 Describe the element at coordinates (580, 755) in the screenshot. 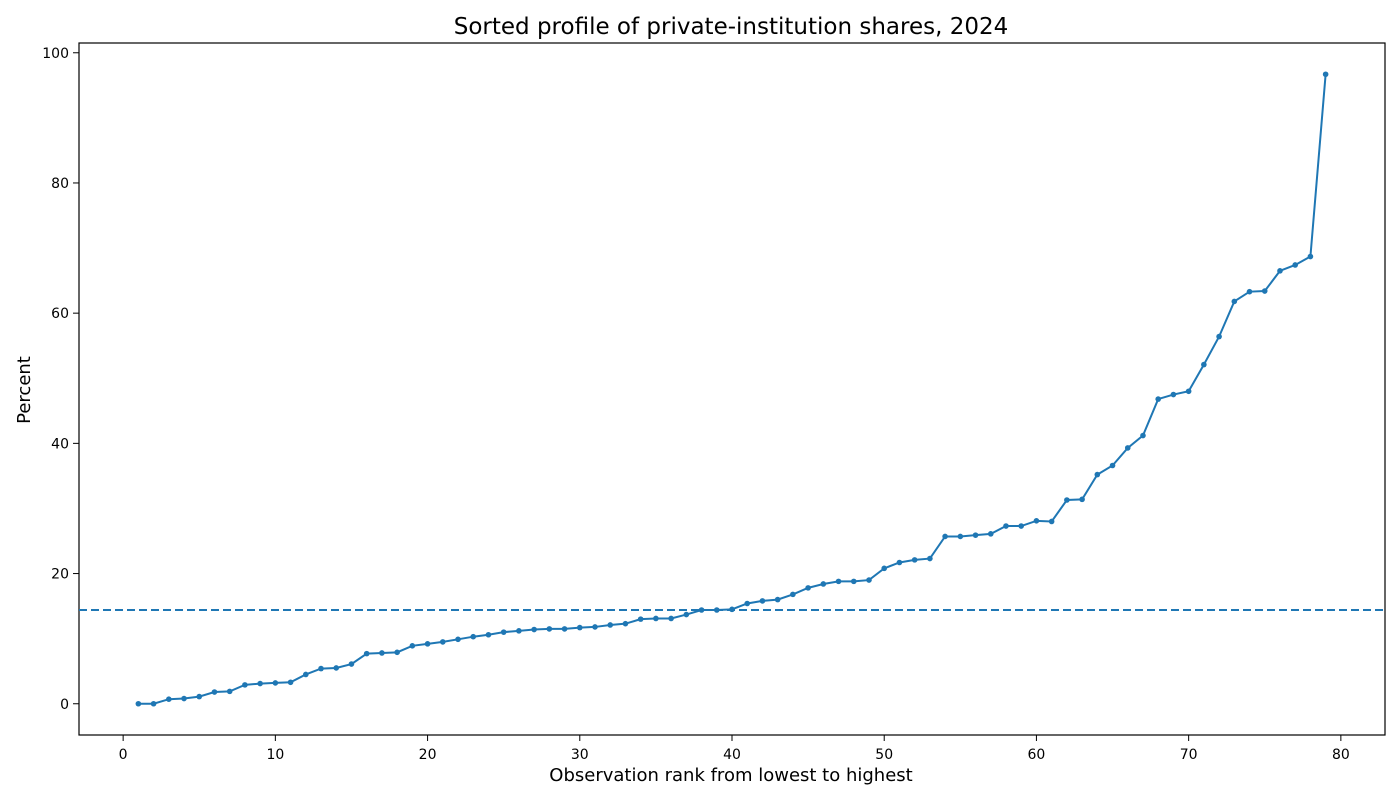

I see `x-tick-label: 30` at that location.